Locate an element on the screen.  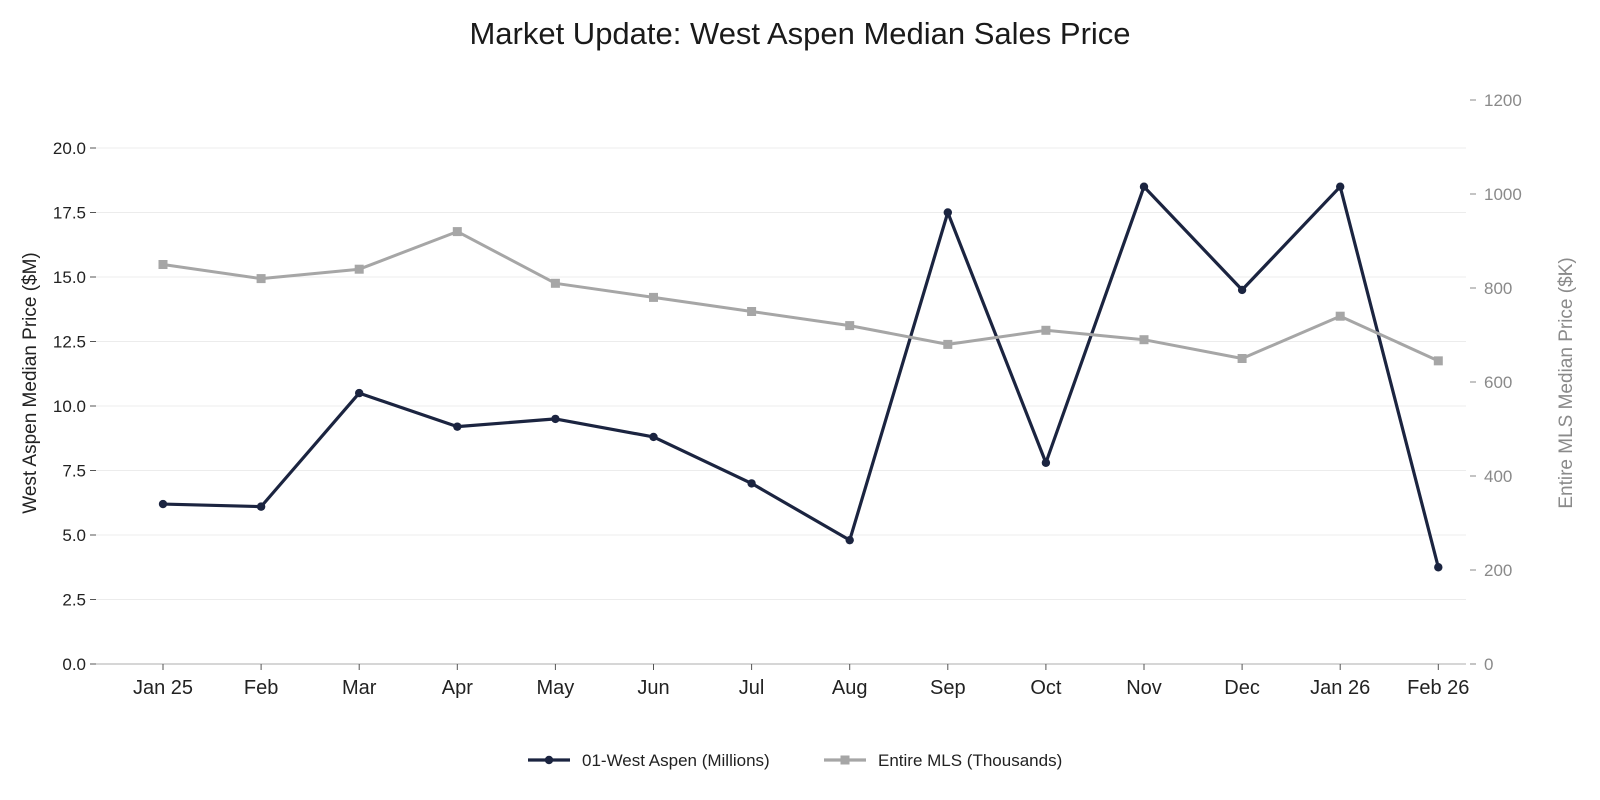
x-tick-label: Nov is located at coordinates (1144, 688).